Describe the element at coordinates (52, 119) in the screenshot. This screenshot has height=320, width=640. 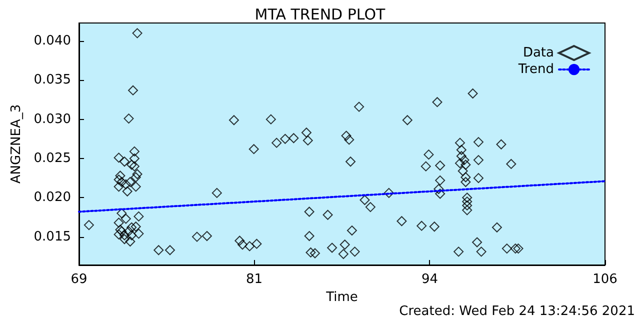
I see `y-tick-label: 0.030` at that location.